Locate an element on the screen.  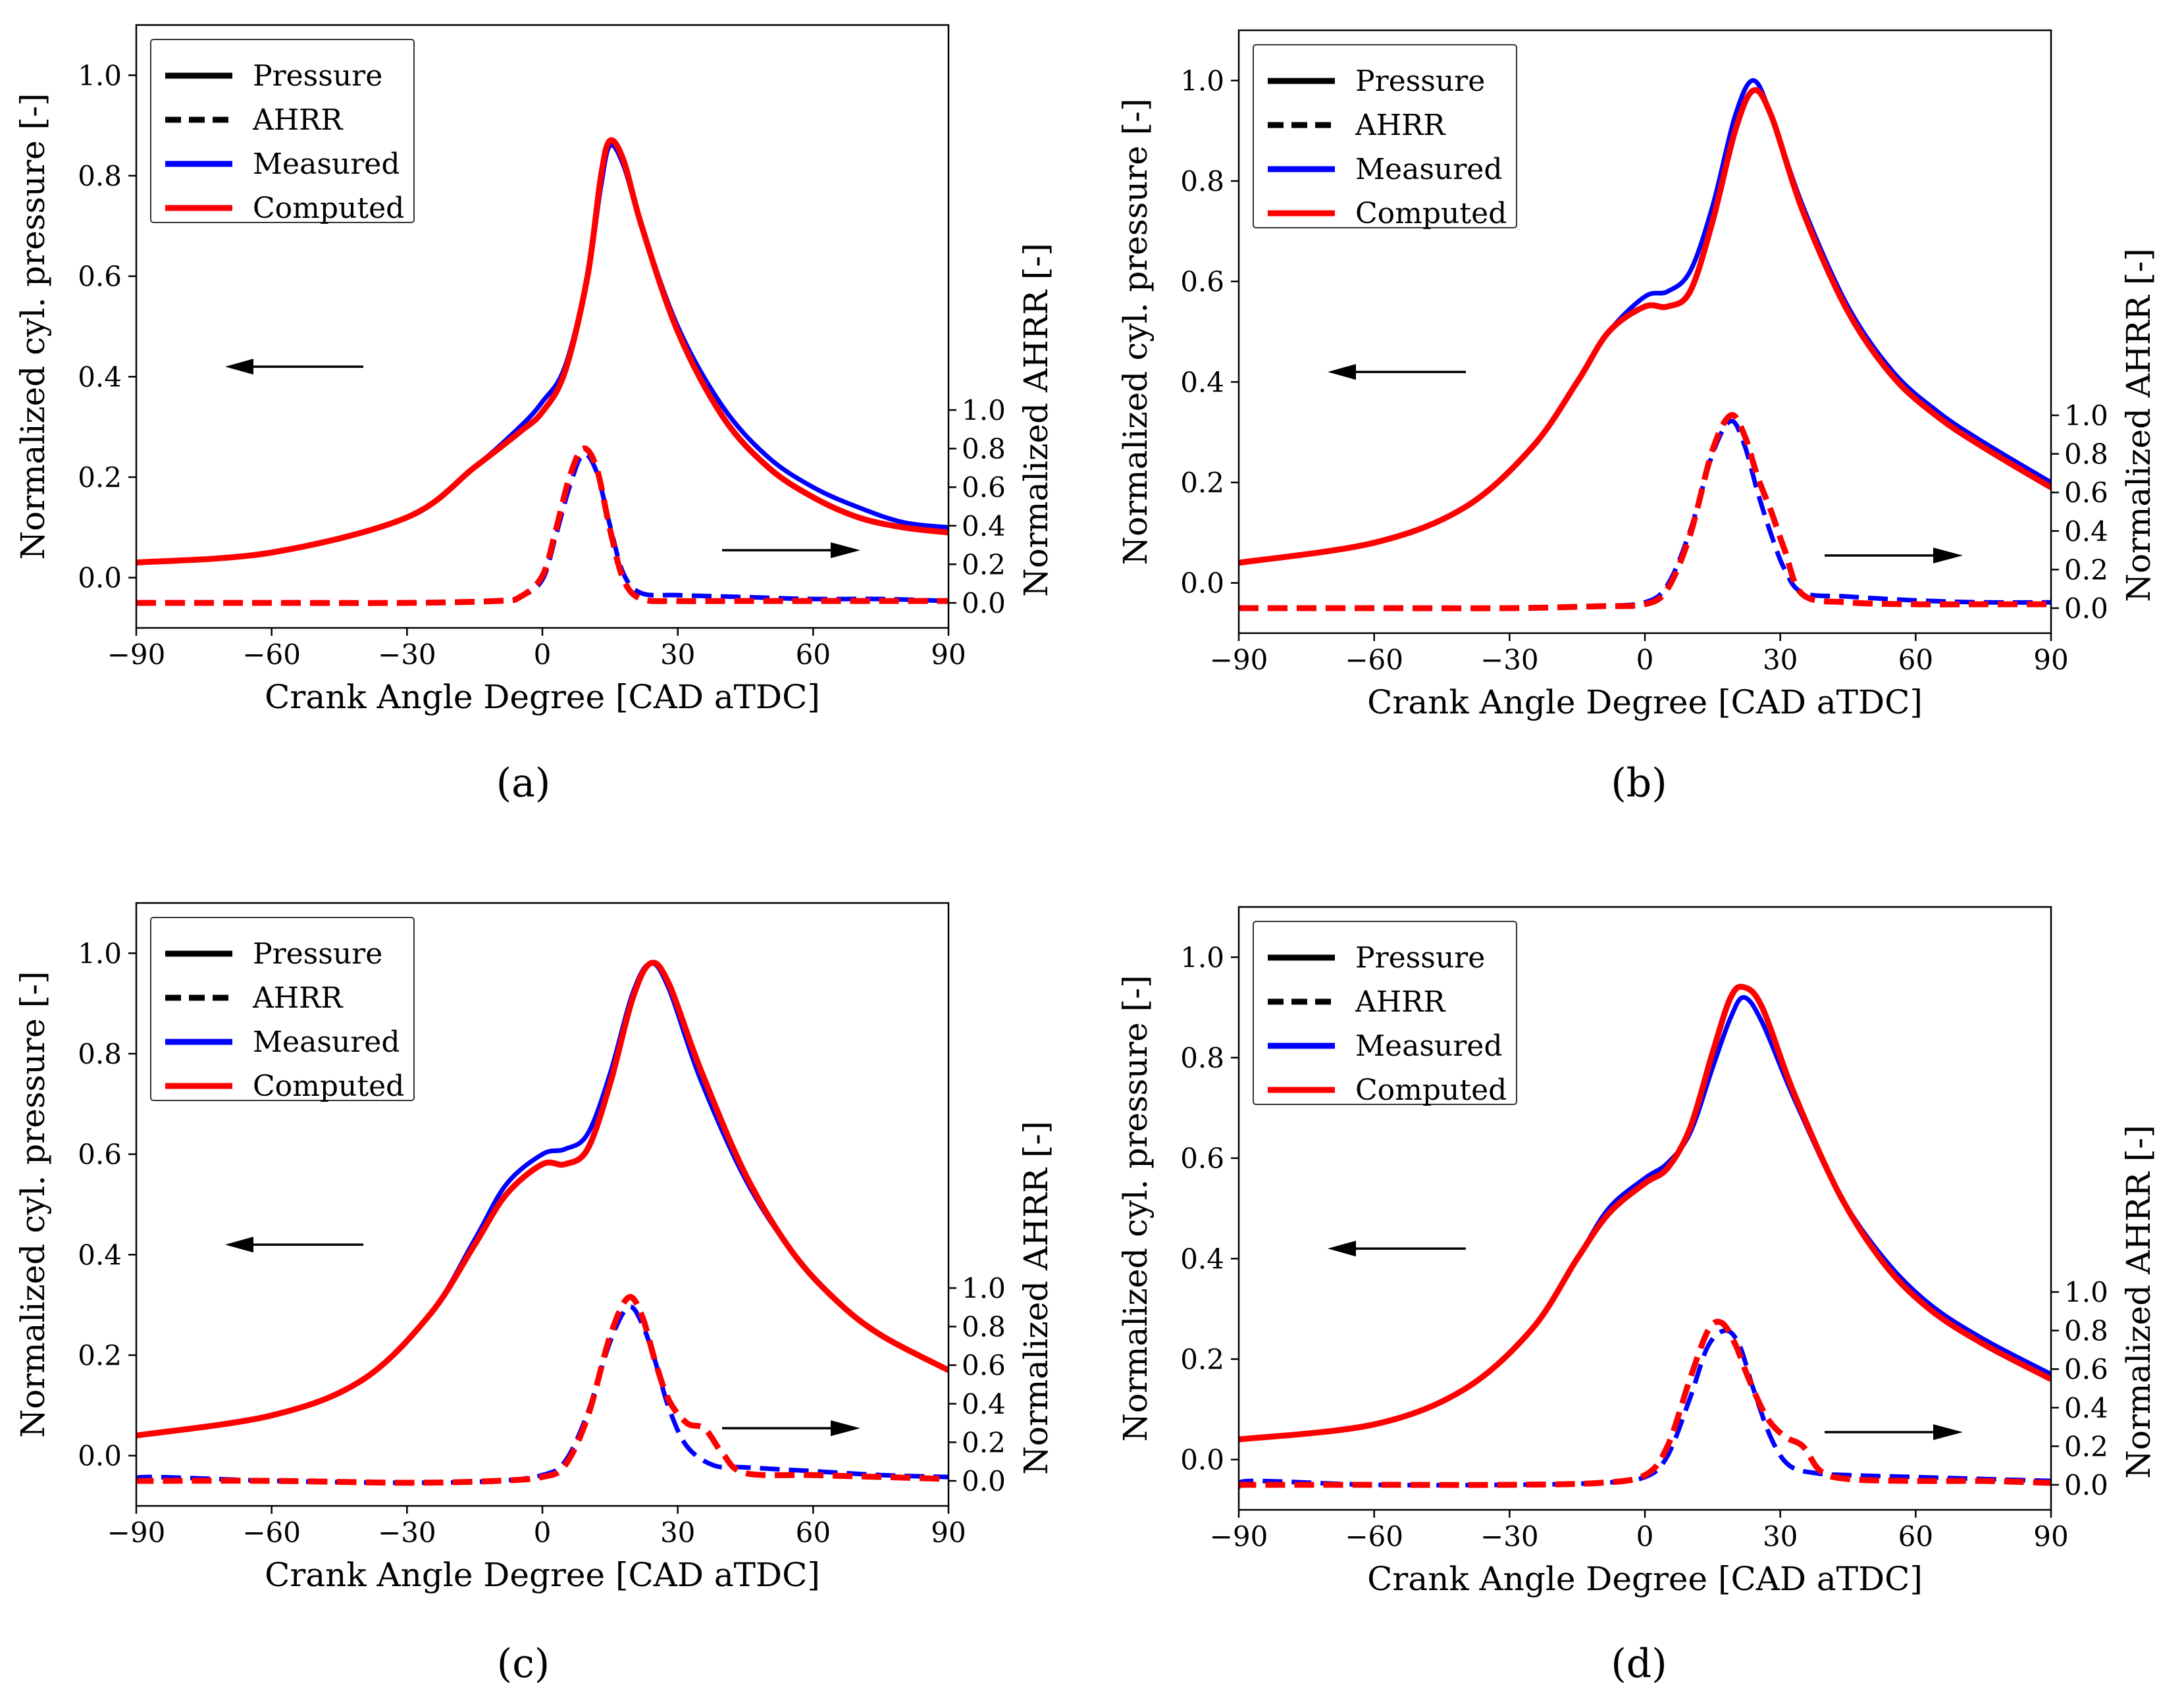
legend-label: Pressure is located at coordinates (317, 76).